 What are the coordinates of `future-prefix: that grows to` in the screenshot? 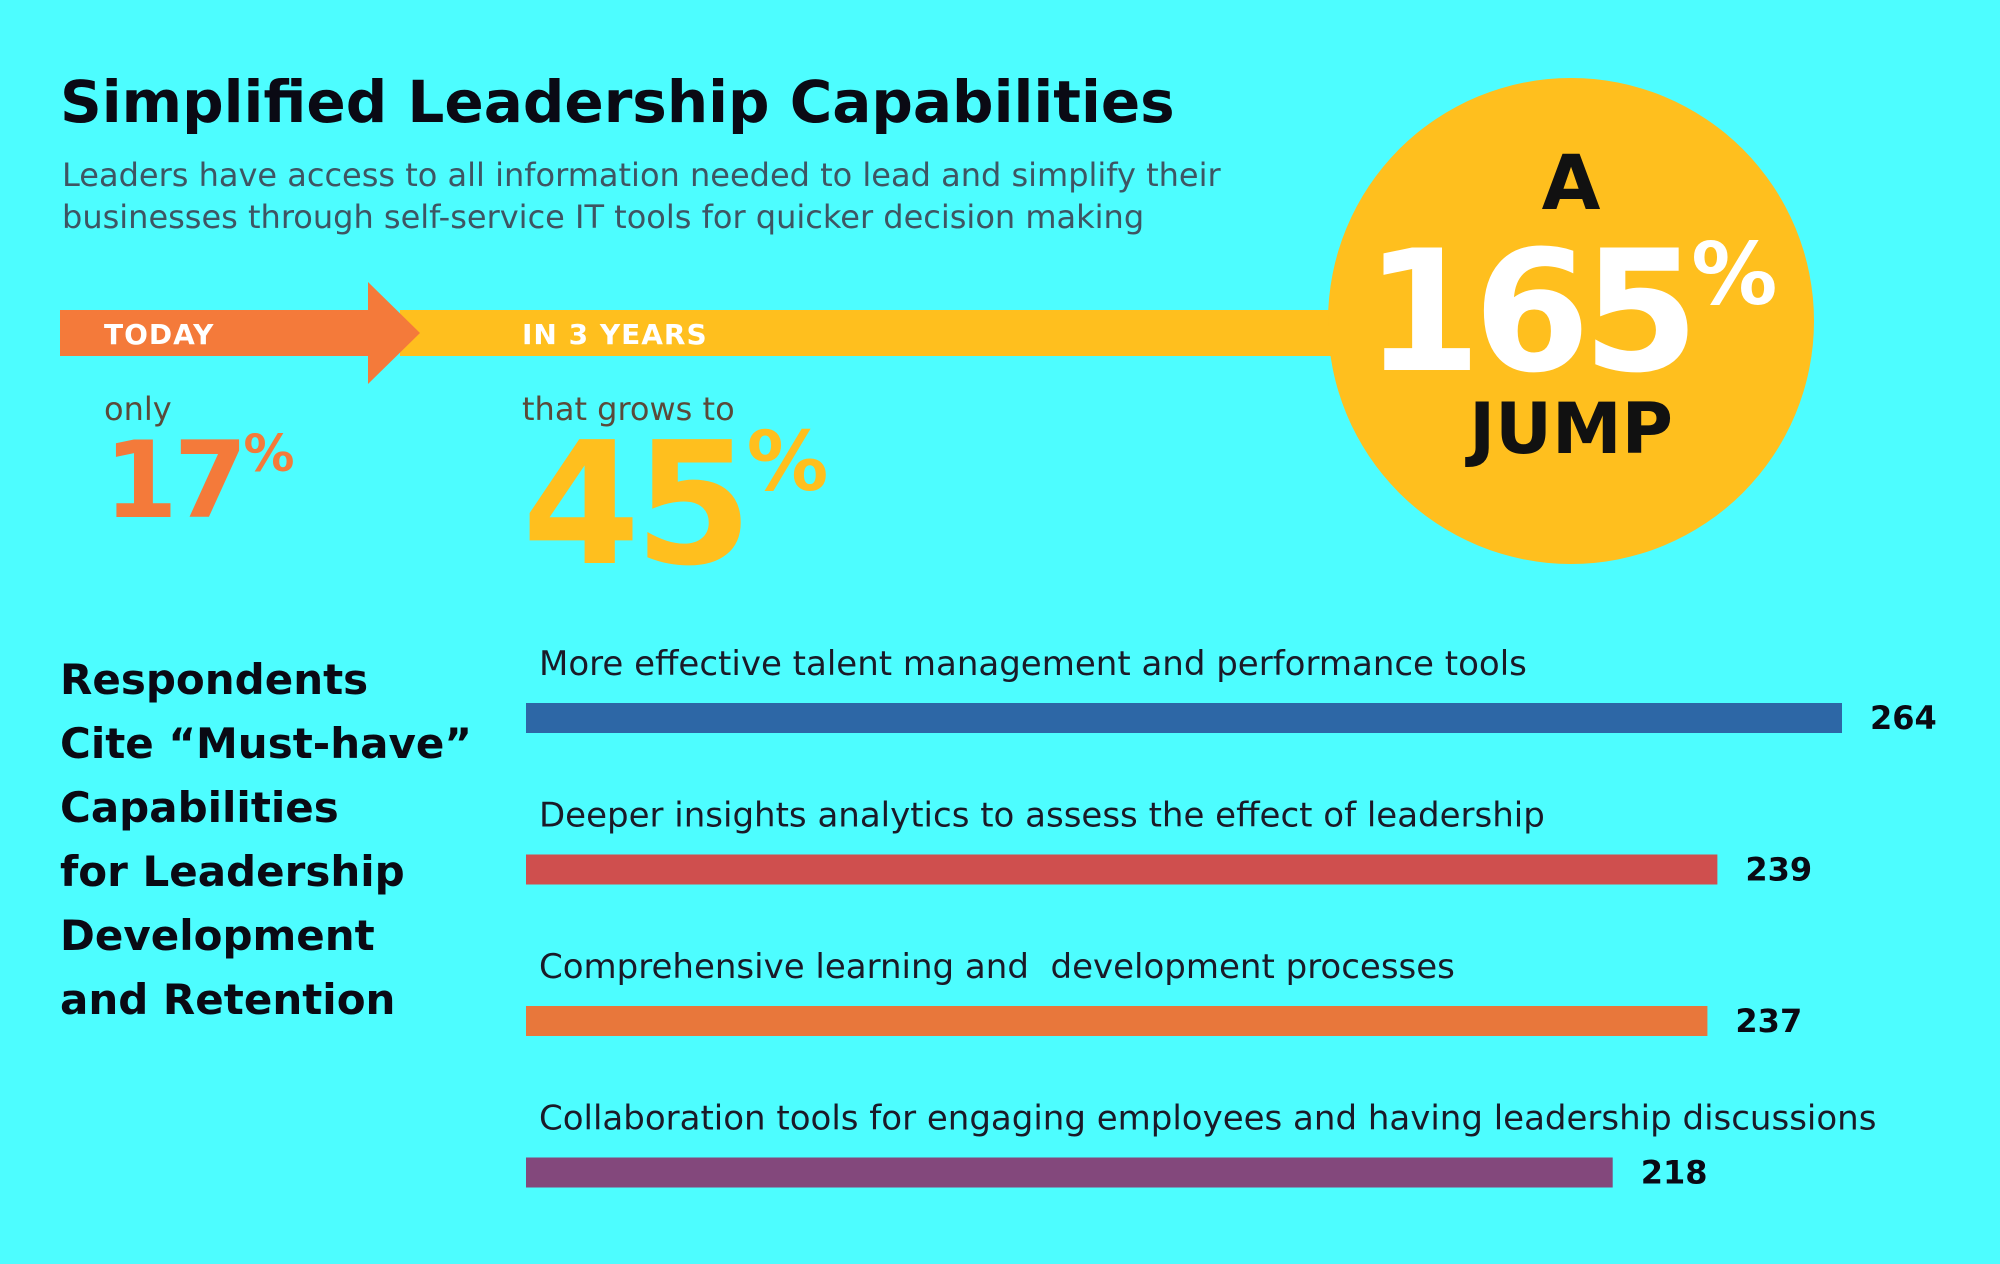 It's located at (628, 409).